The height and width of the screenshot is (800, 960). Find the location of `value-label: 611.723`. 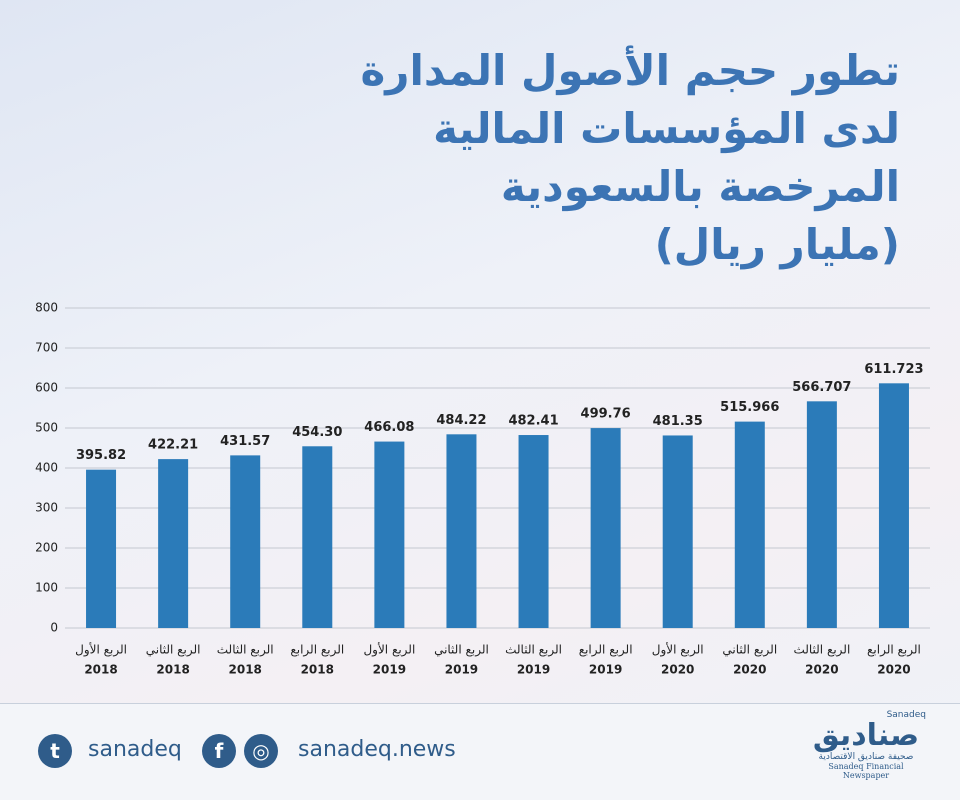

value-label: 611.723 is located at coordinates (893, 369).